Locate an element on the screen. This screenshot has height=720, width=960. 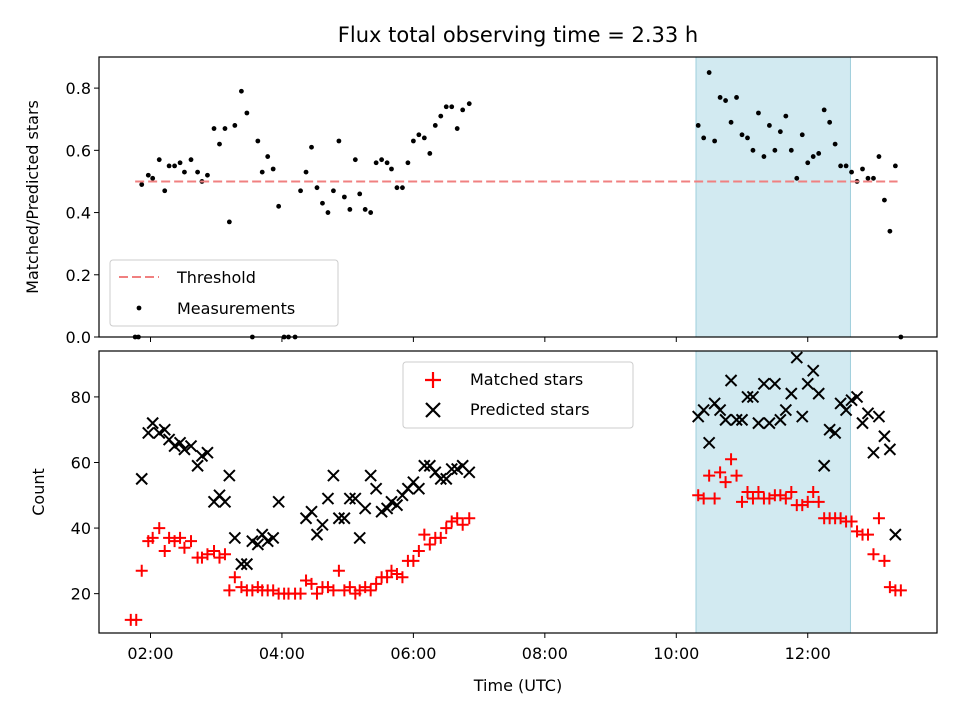
top-y-tick-label: 0.6 is located at coordinates (78, 150).